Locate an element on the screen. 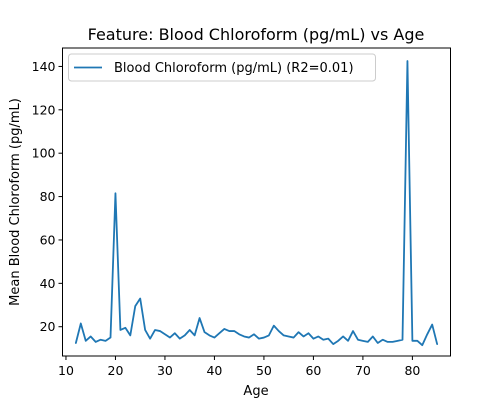 This screenshot has width=500, height=400. y-axis: 20 40 60 80 100 120 140 is located at coordinates (47, 196).